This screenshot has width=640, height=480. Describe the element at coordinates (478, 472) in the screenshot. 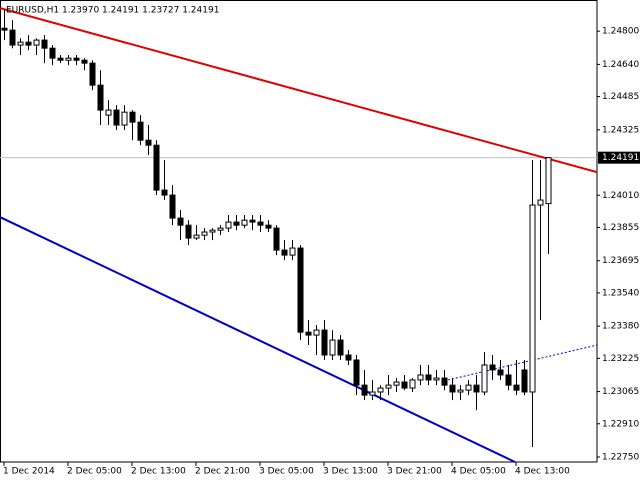

I see `x-tick-label: 4 Dec 05:00` at that location.